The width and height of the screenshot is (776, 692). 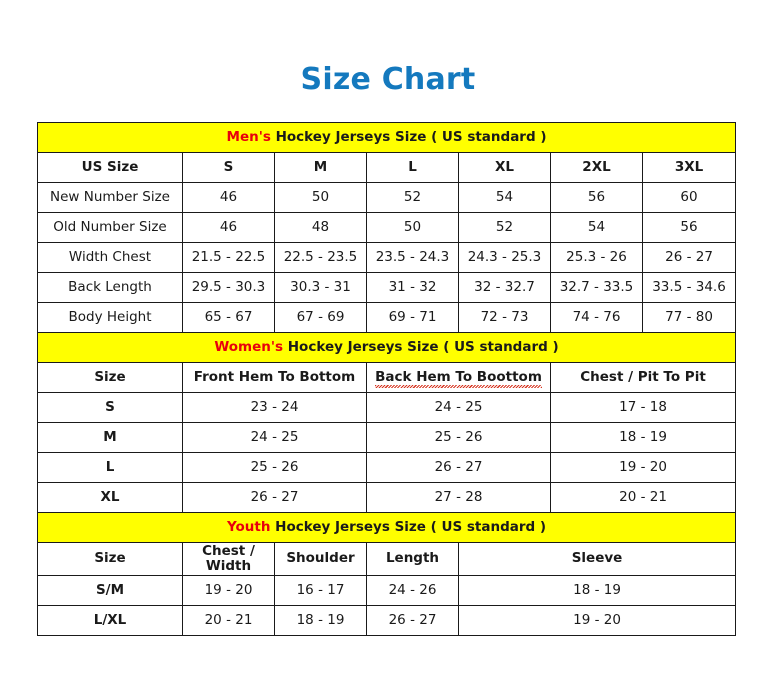 I want to click on column-header-cell: 2XL, so click(x=596, y=167).